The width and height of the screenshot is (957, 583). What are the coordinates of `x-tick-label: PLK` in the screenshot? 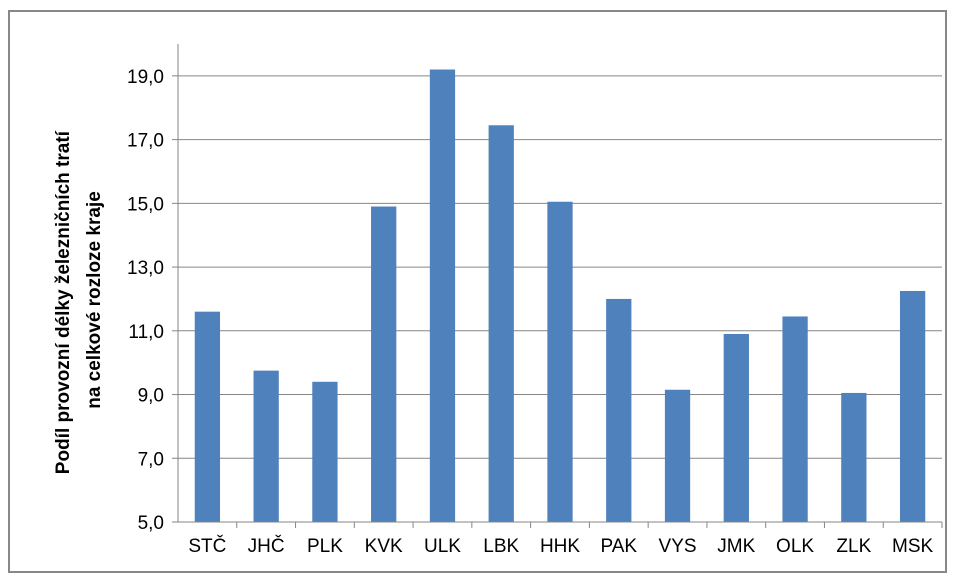 It's located at (325, 546).